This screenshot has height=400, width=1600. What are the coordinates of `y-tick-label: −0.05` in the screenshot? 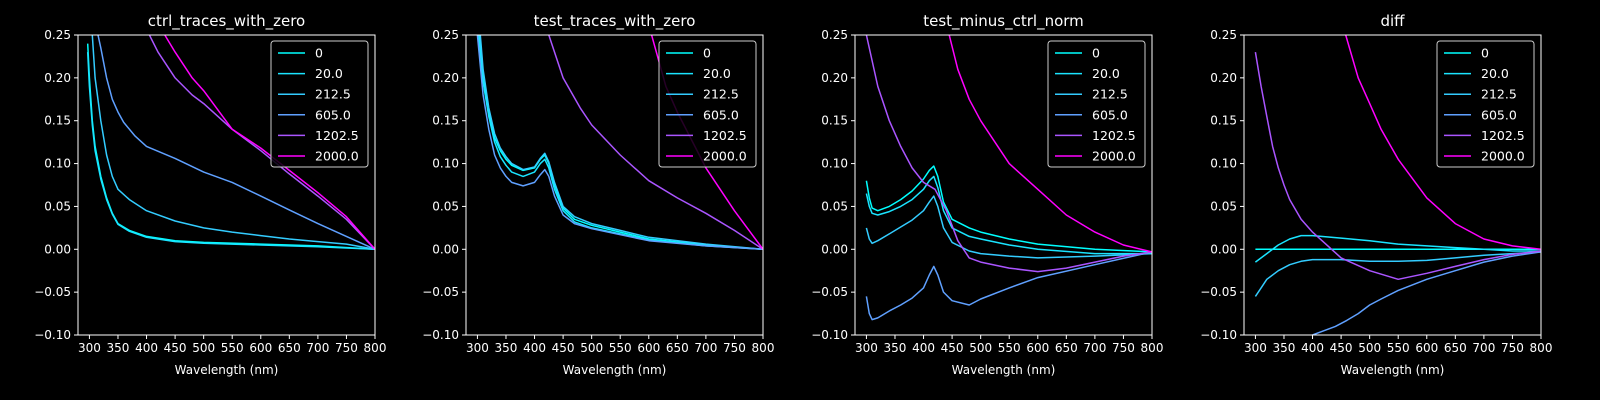 It's located at (829, 292).